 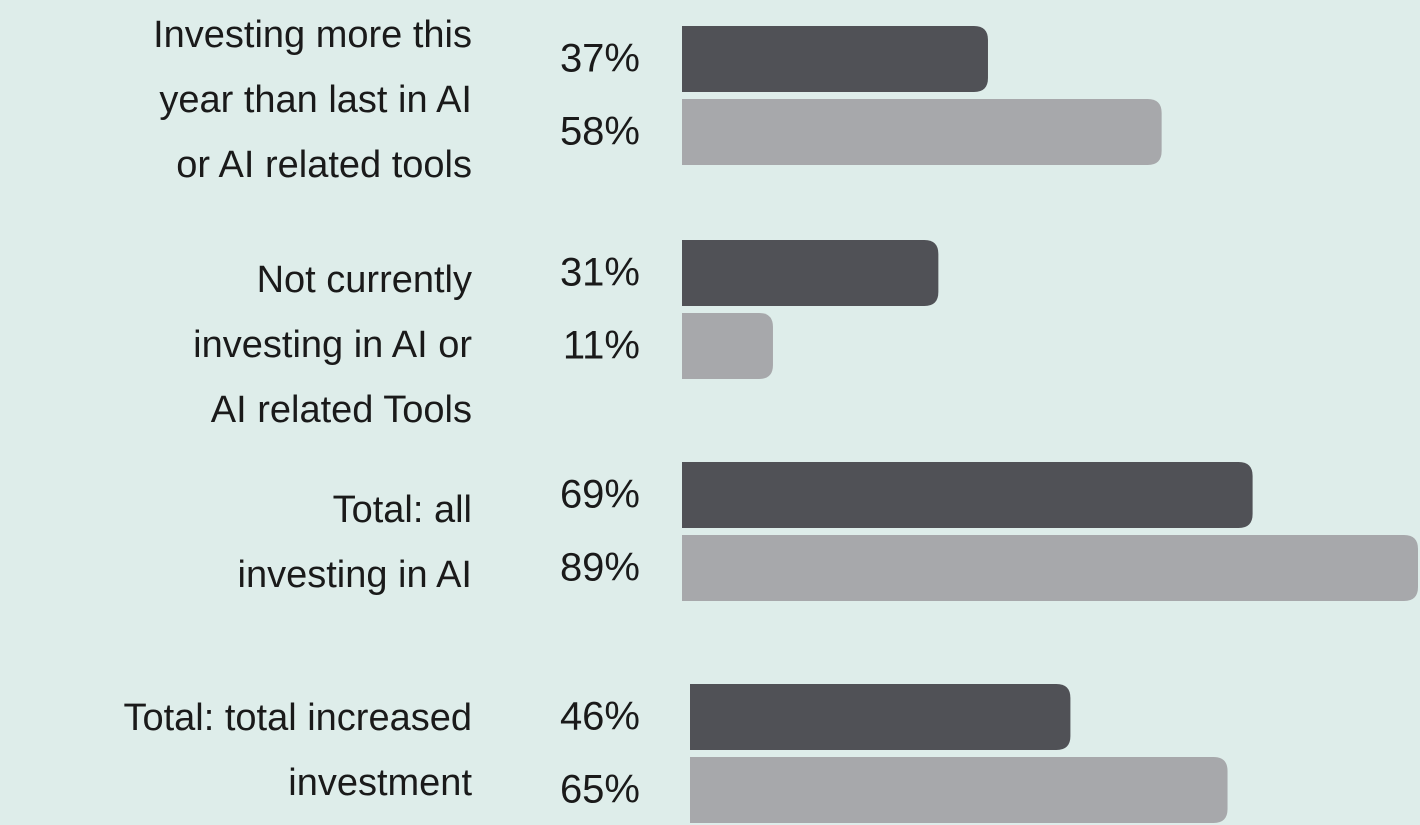 I want to click on value-label: 89%, so click(x=600, y=568).